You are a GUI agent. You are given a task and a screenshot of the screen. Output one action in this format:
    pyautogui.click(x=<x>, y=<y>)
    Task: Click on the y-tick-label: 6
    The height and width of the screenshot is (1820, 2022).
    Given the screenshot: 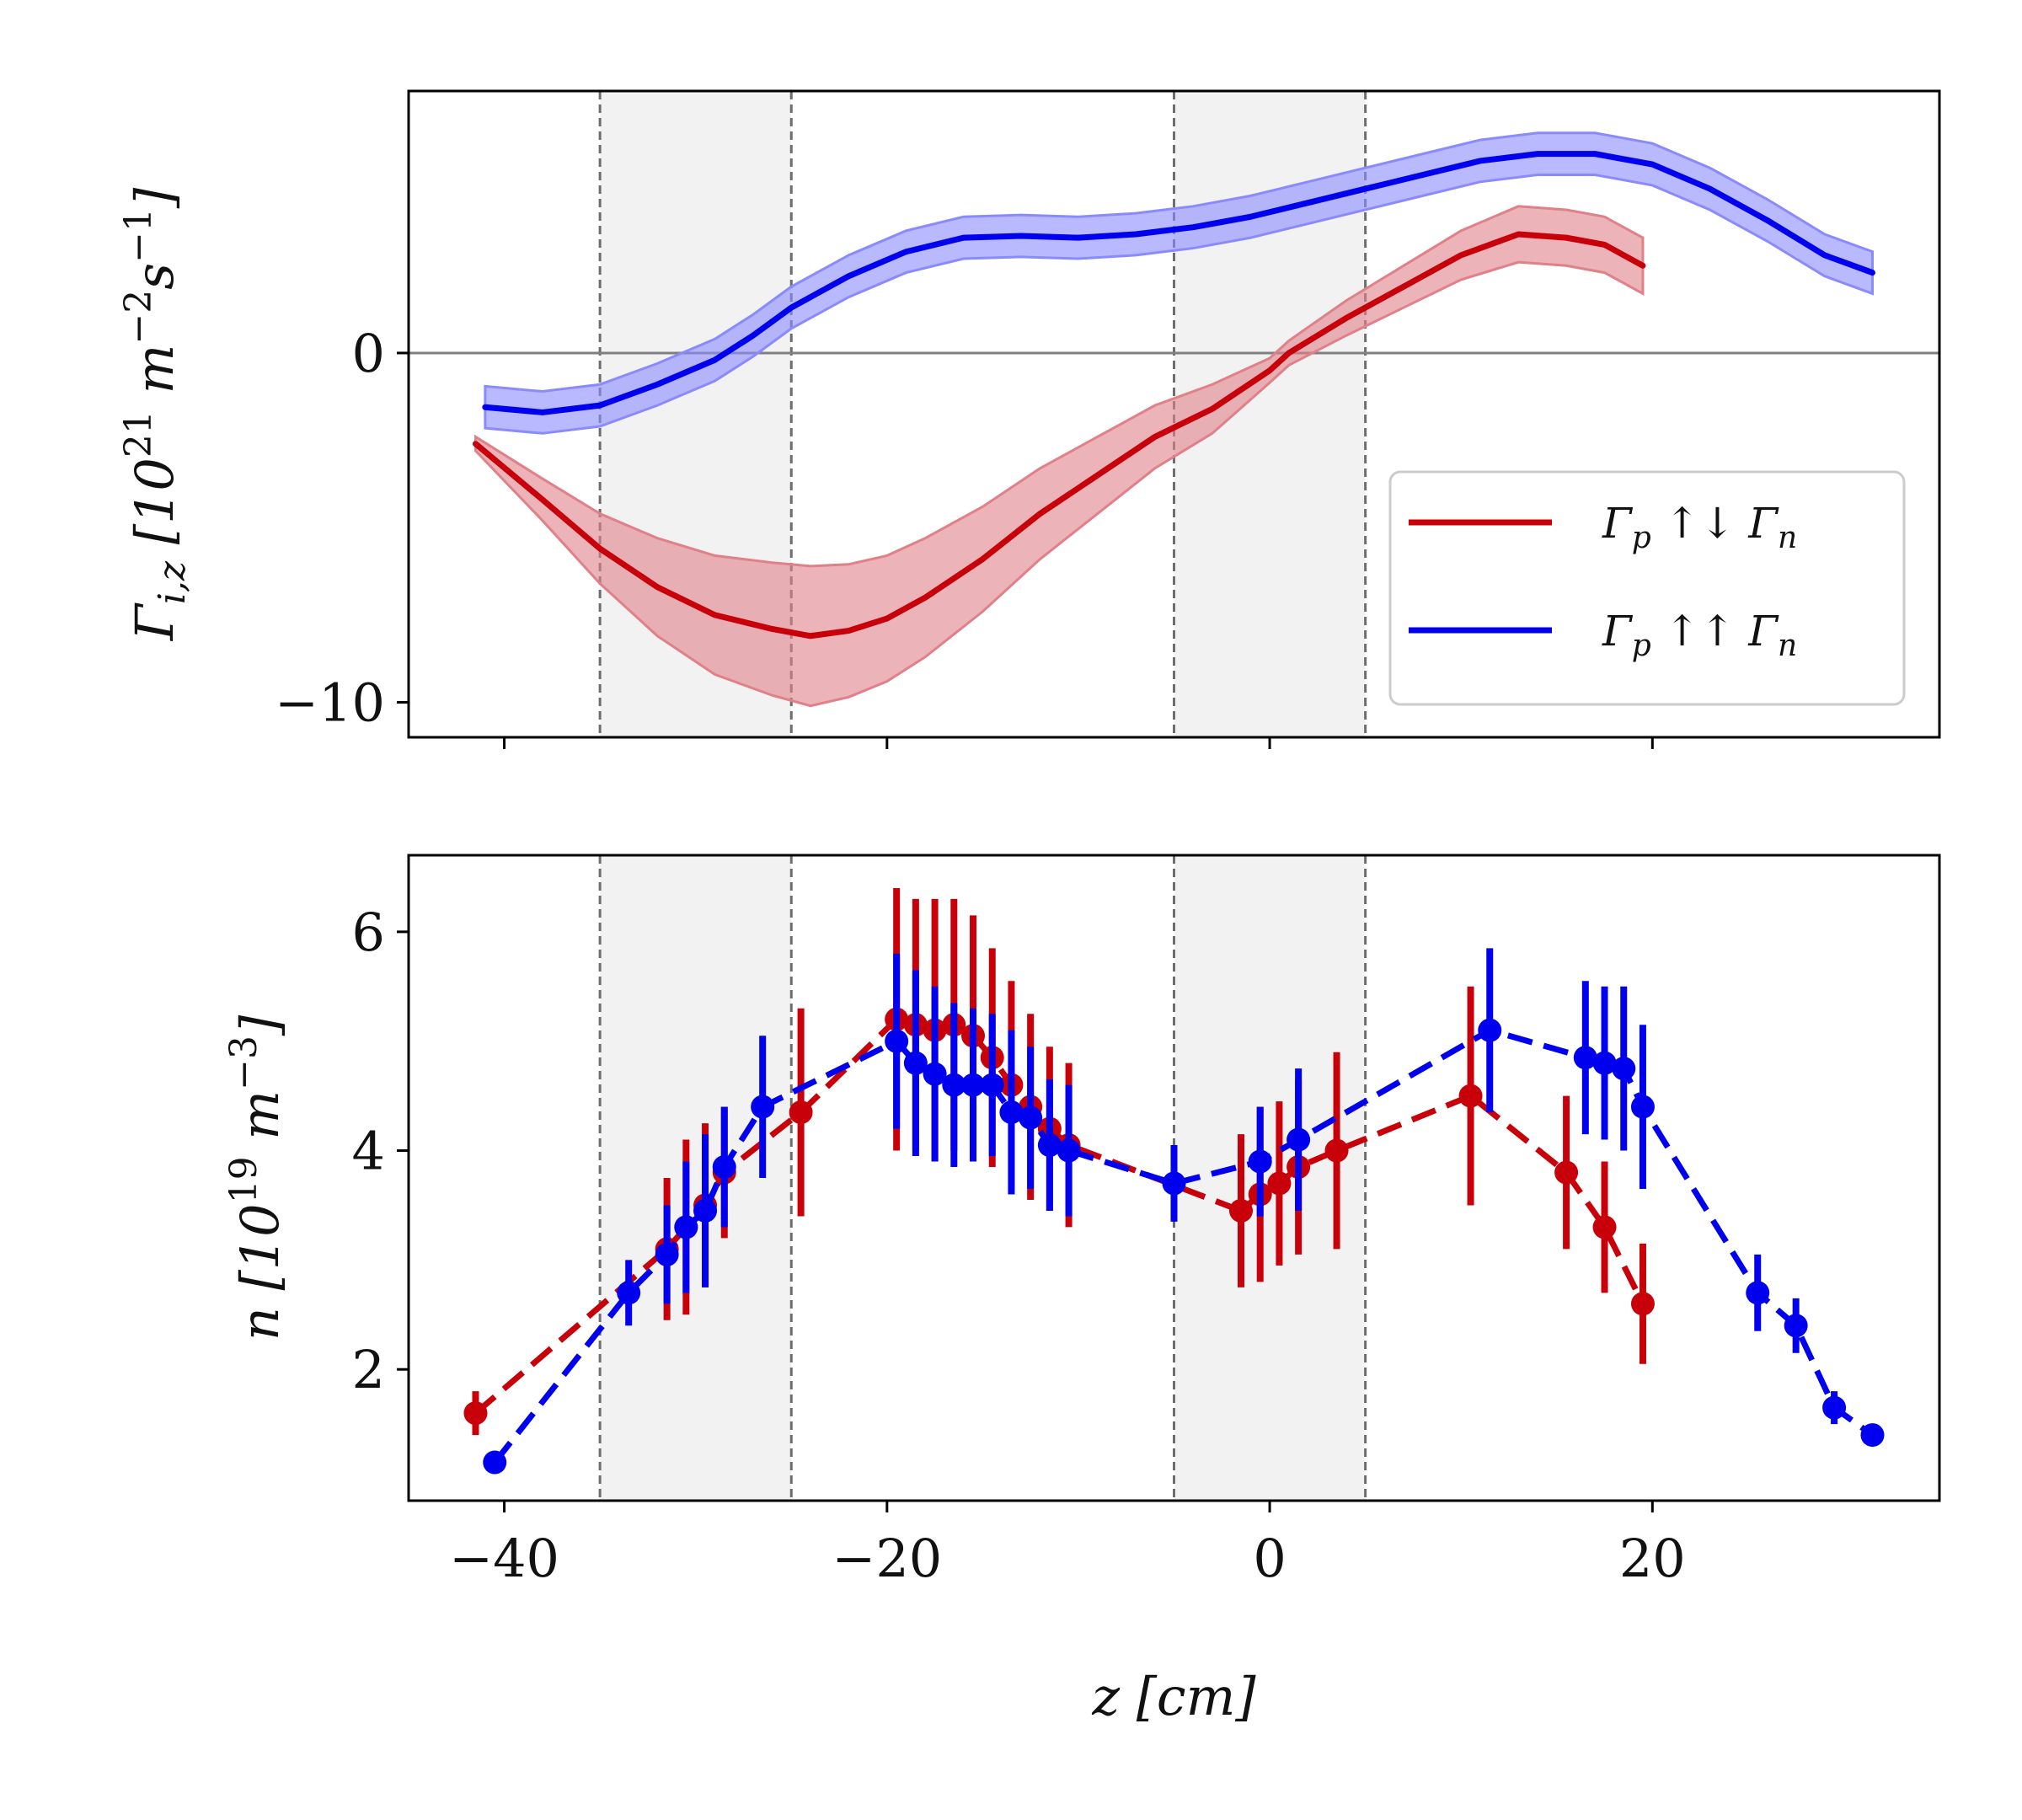 What is the action you would take?
    pyautogui.click(x=368, y=932)
    